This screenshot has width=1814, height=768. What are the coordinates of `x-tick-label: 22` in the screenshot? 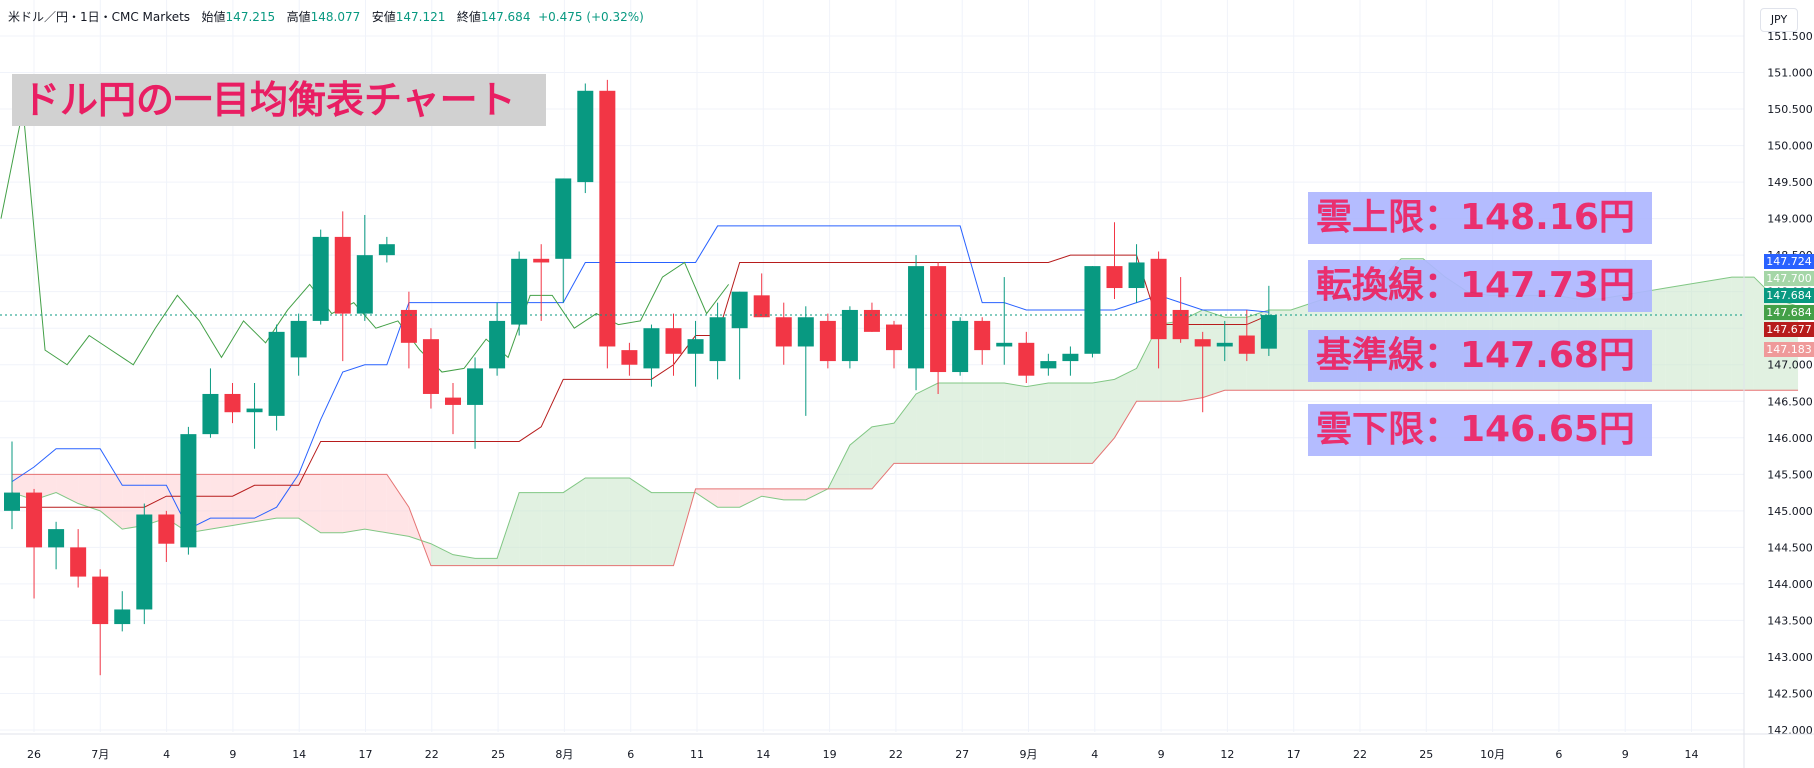 It's located at (1360, 754).